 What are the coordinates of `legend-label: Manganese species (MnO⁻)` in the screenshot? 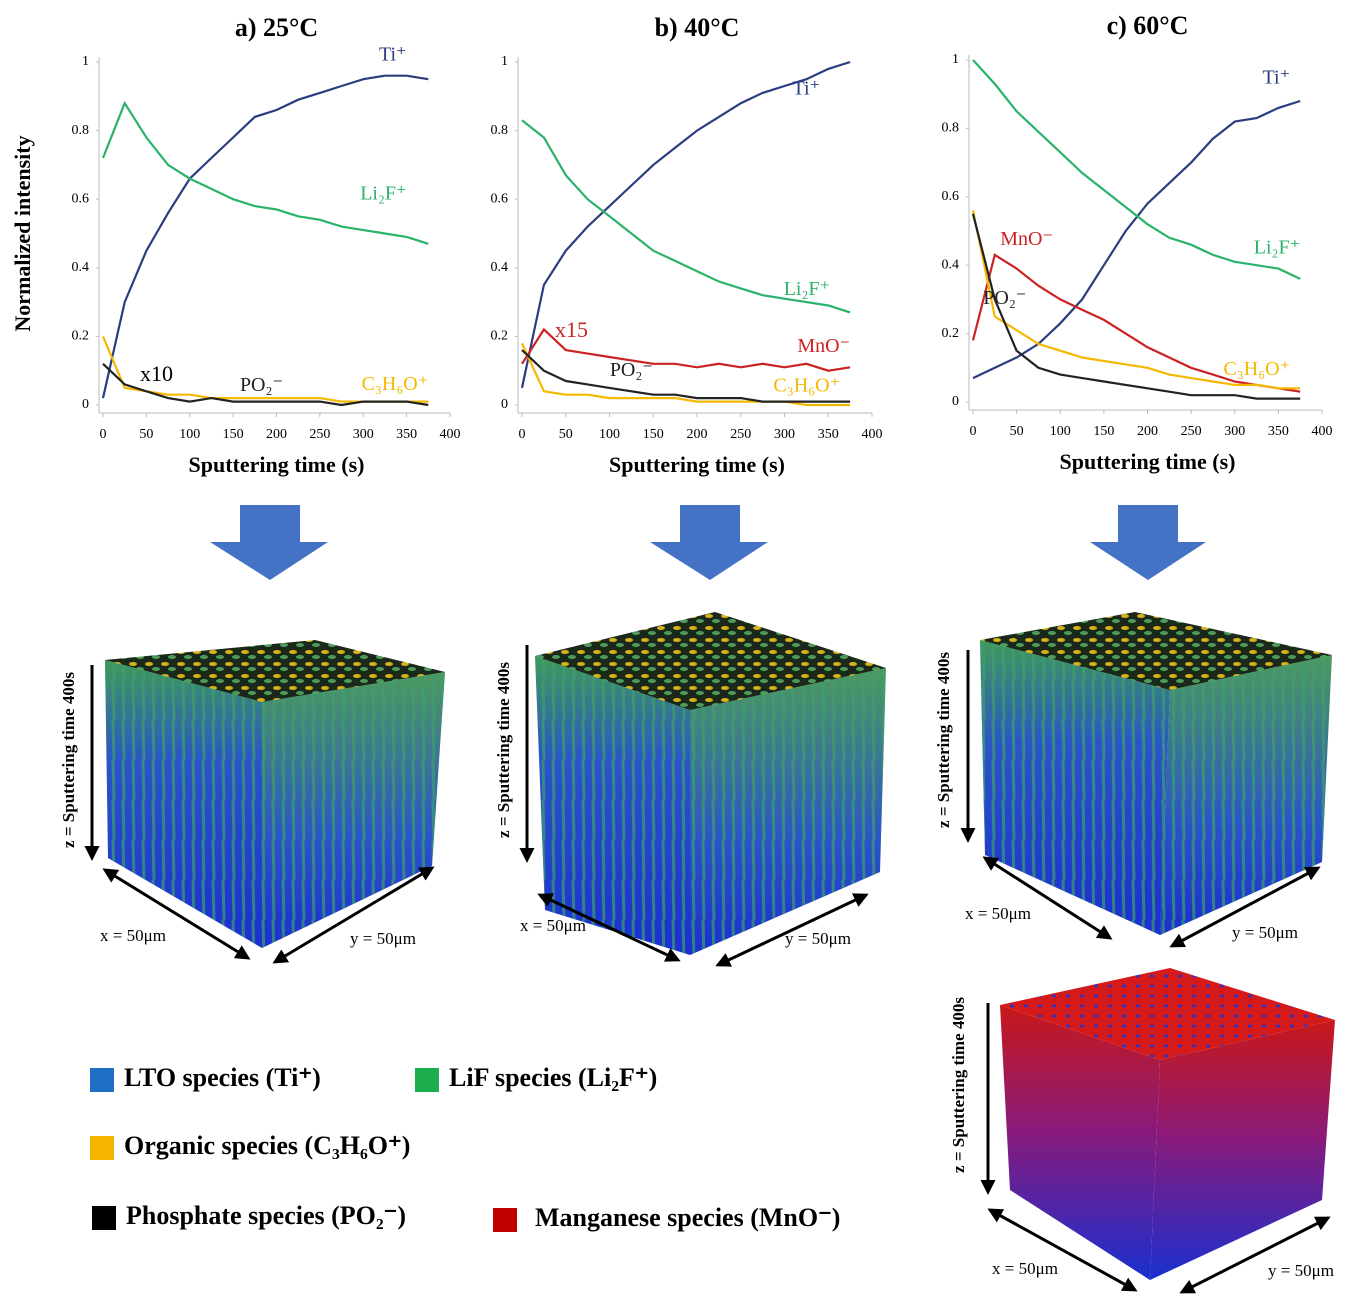 It's located at (687, 1217).